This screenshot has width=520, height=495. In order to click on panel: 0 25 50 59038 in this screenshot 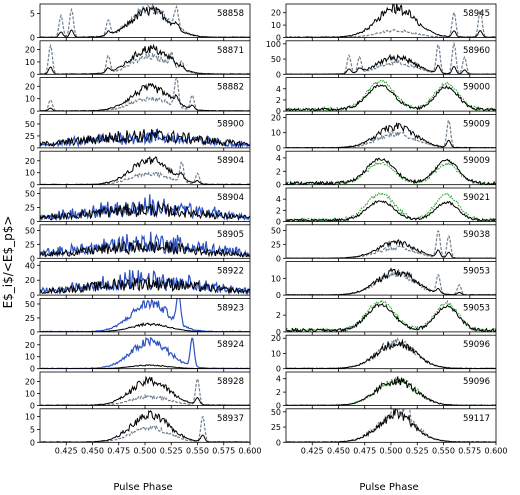, I will do `click(384, 243)`.